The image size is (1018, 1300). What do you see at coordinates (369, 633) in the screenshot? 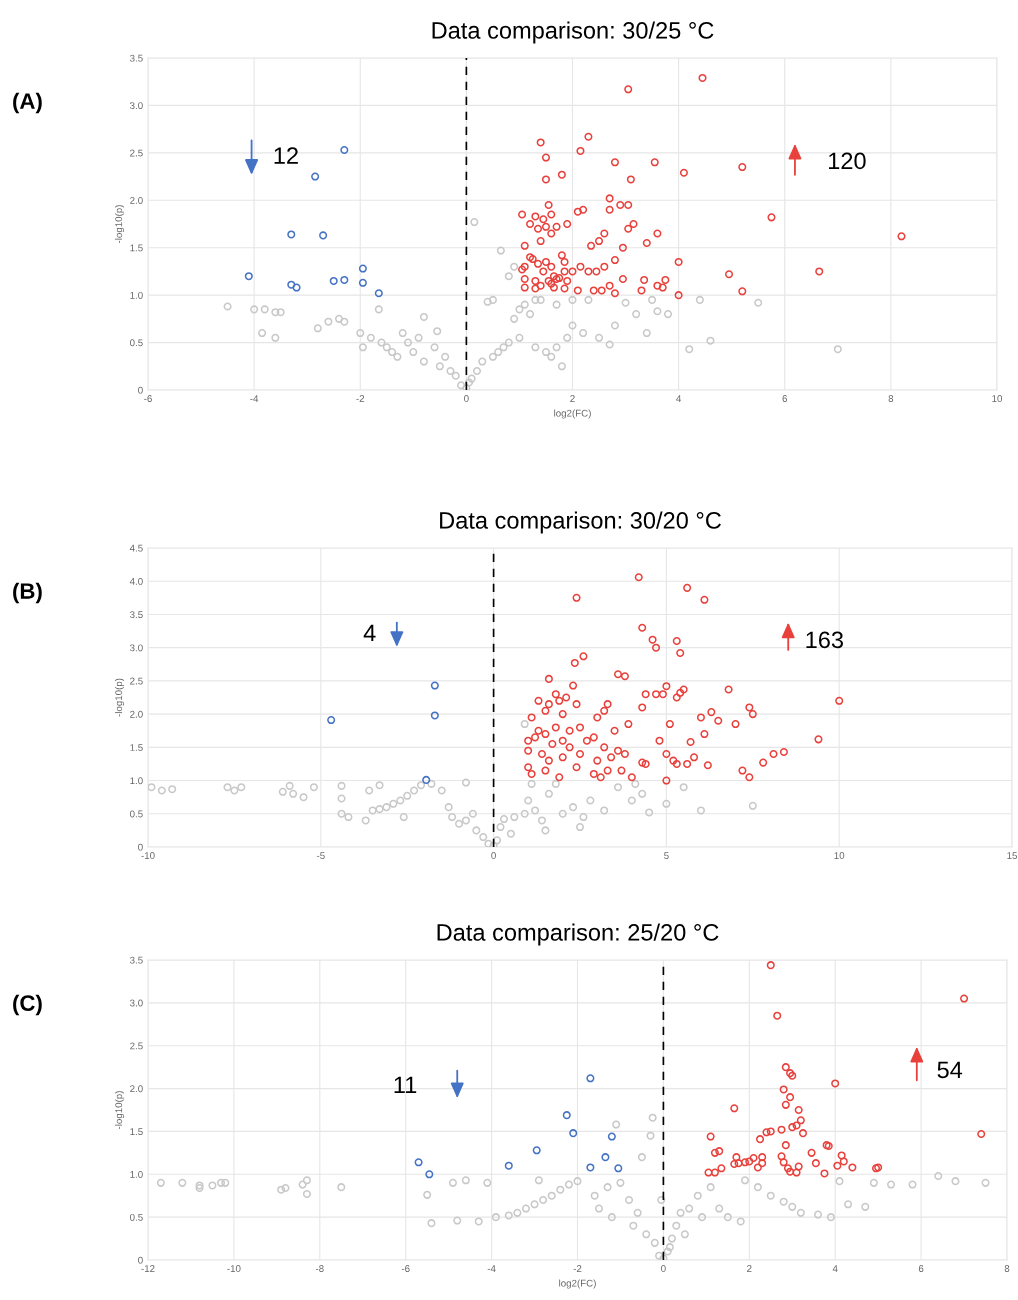
I see `annotation: 4` at bounding box center [369, 633].